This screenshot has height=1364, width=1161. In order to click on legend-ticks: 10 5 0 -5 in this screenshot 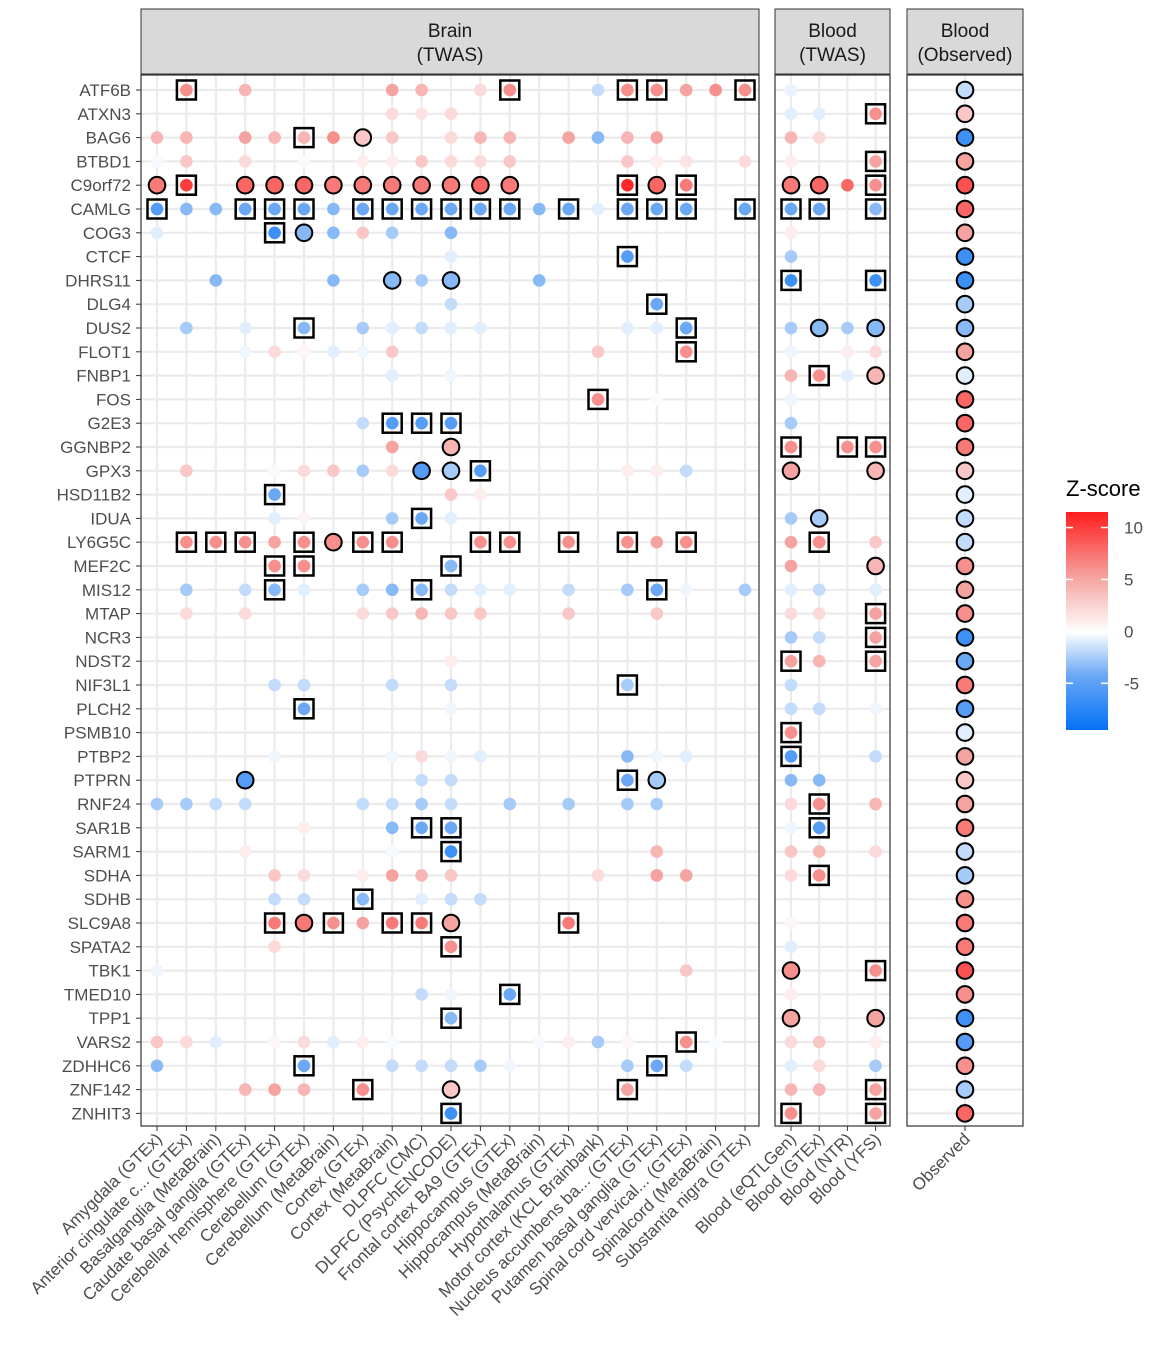, I will do `click(1104, 606)`.